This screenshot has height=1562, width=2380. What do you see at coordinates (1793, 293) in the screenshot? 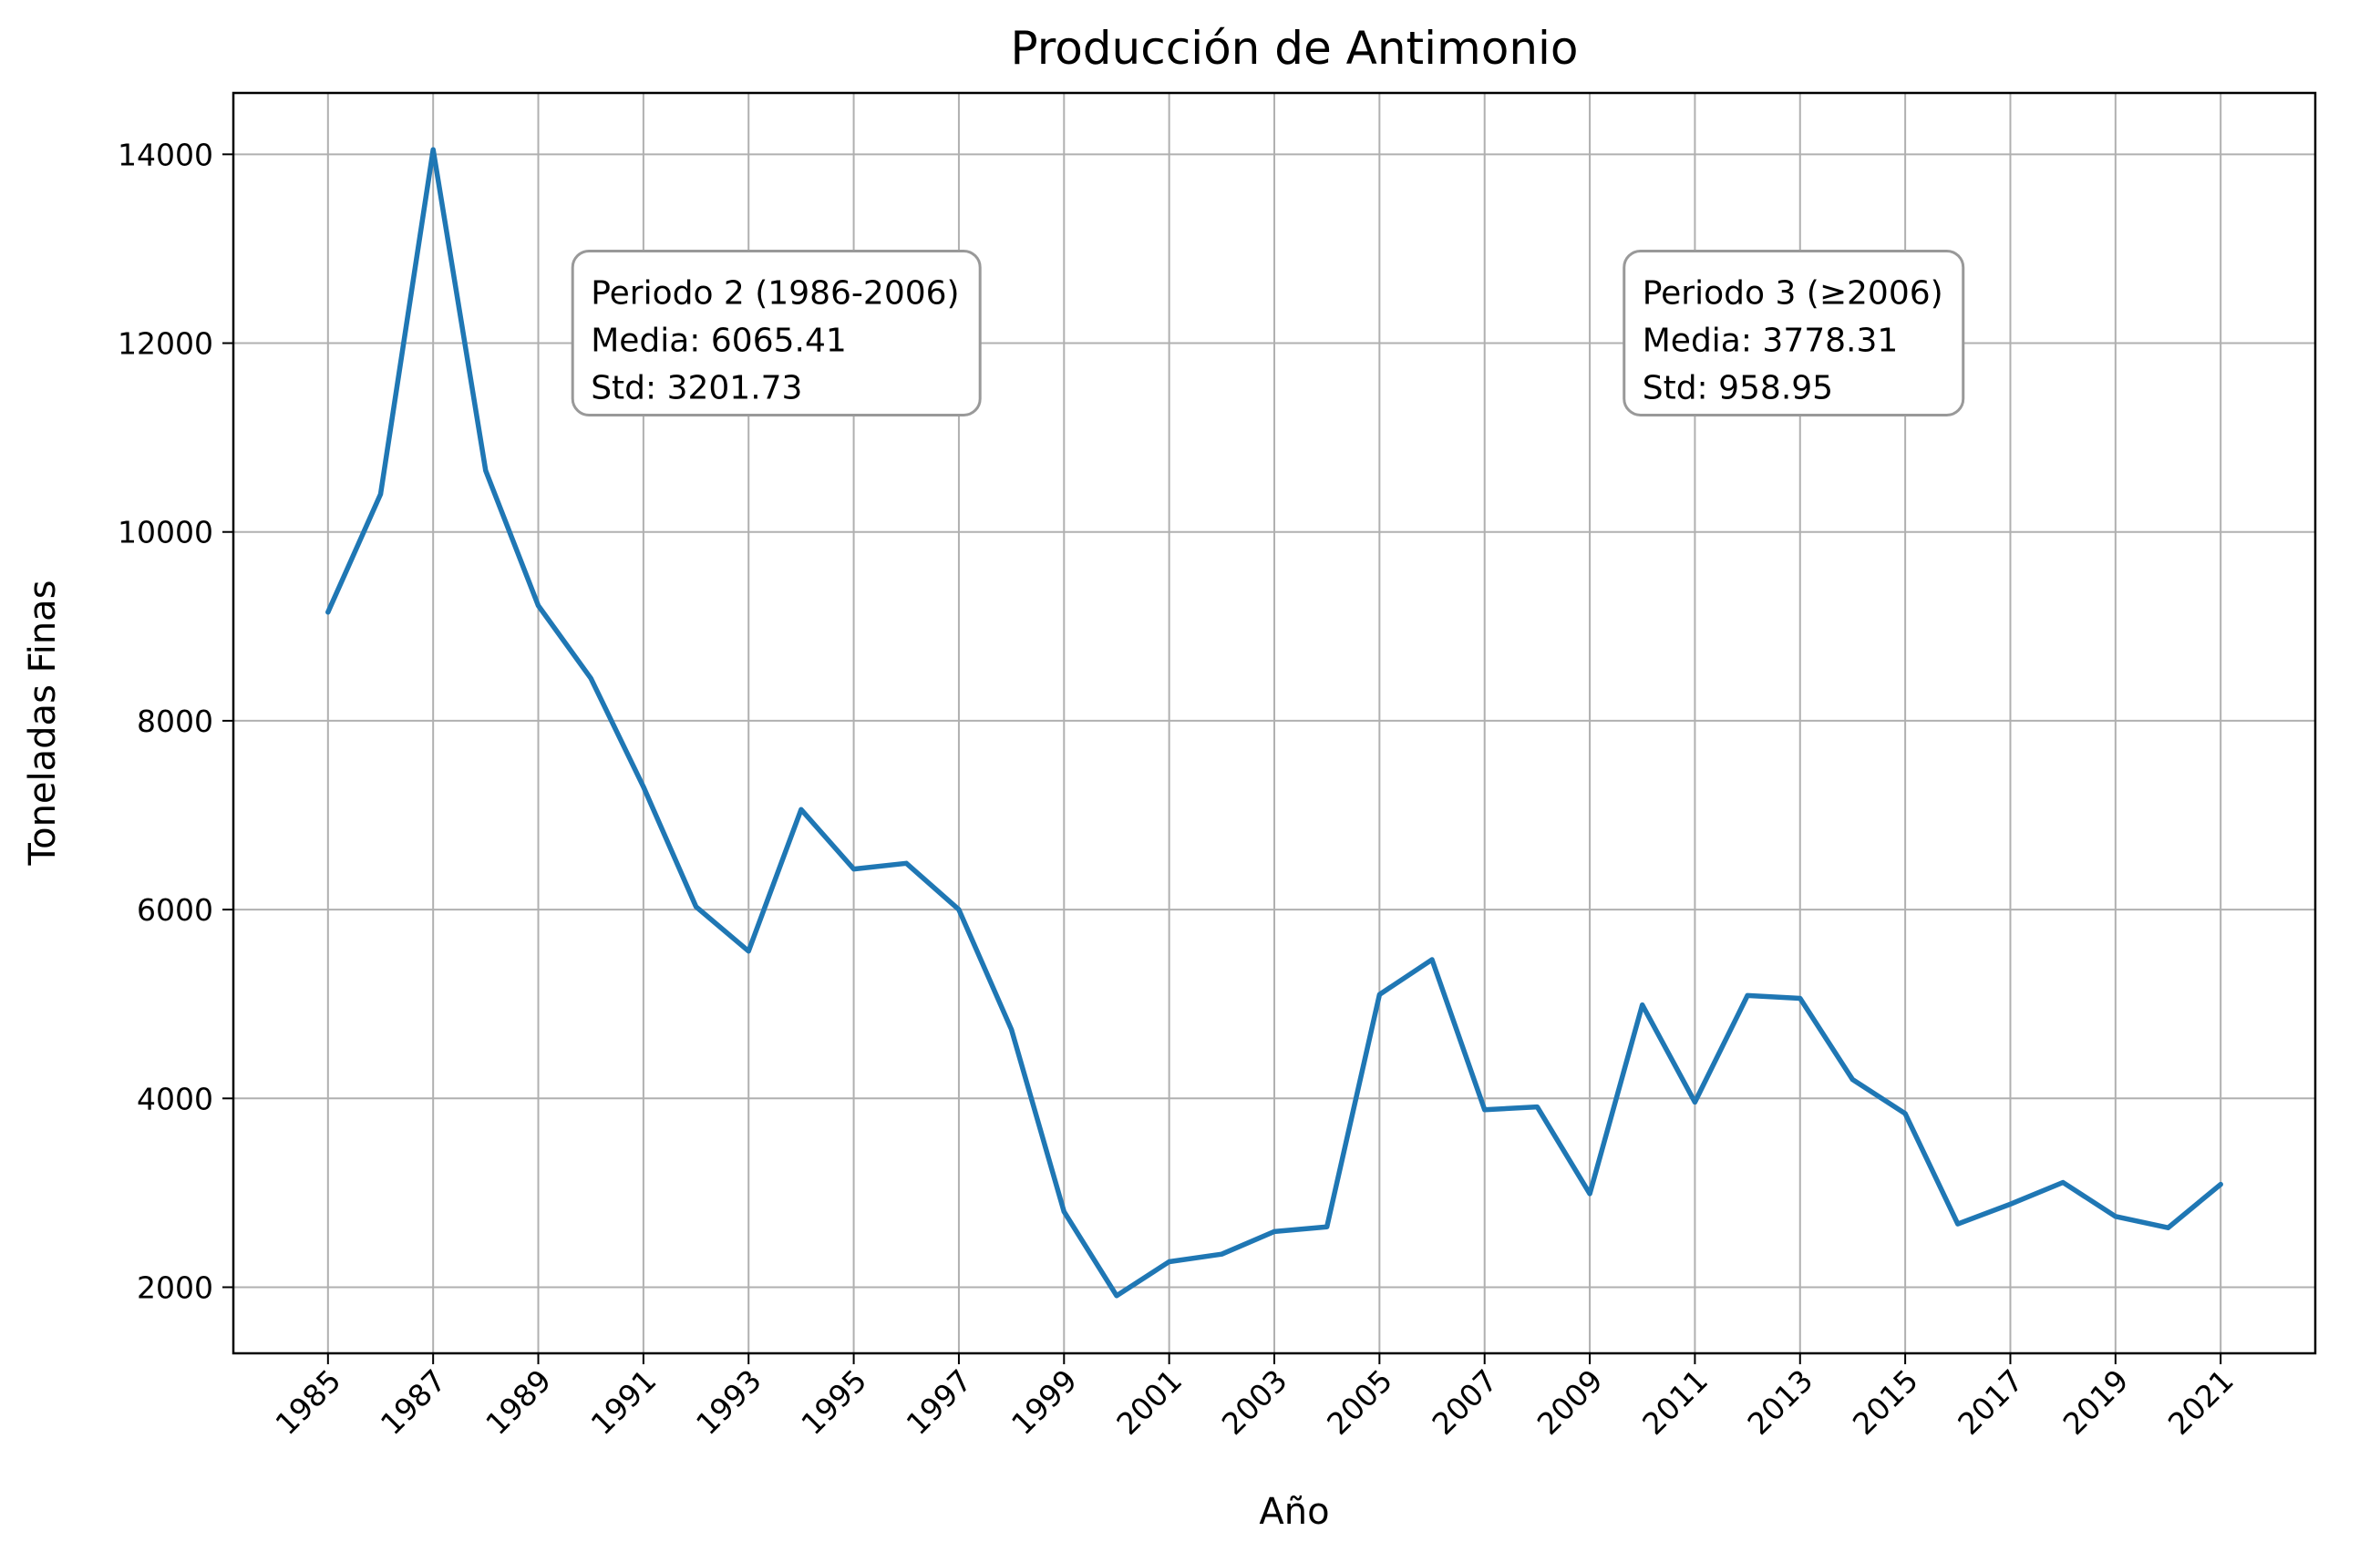
I see `annotation-line: Periodo 3 (≥2006)` at bounding box center [1793, 293].